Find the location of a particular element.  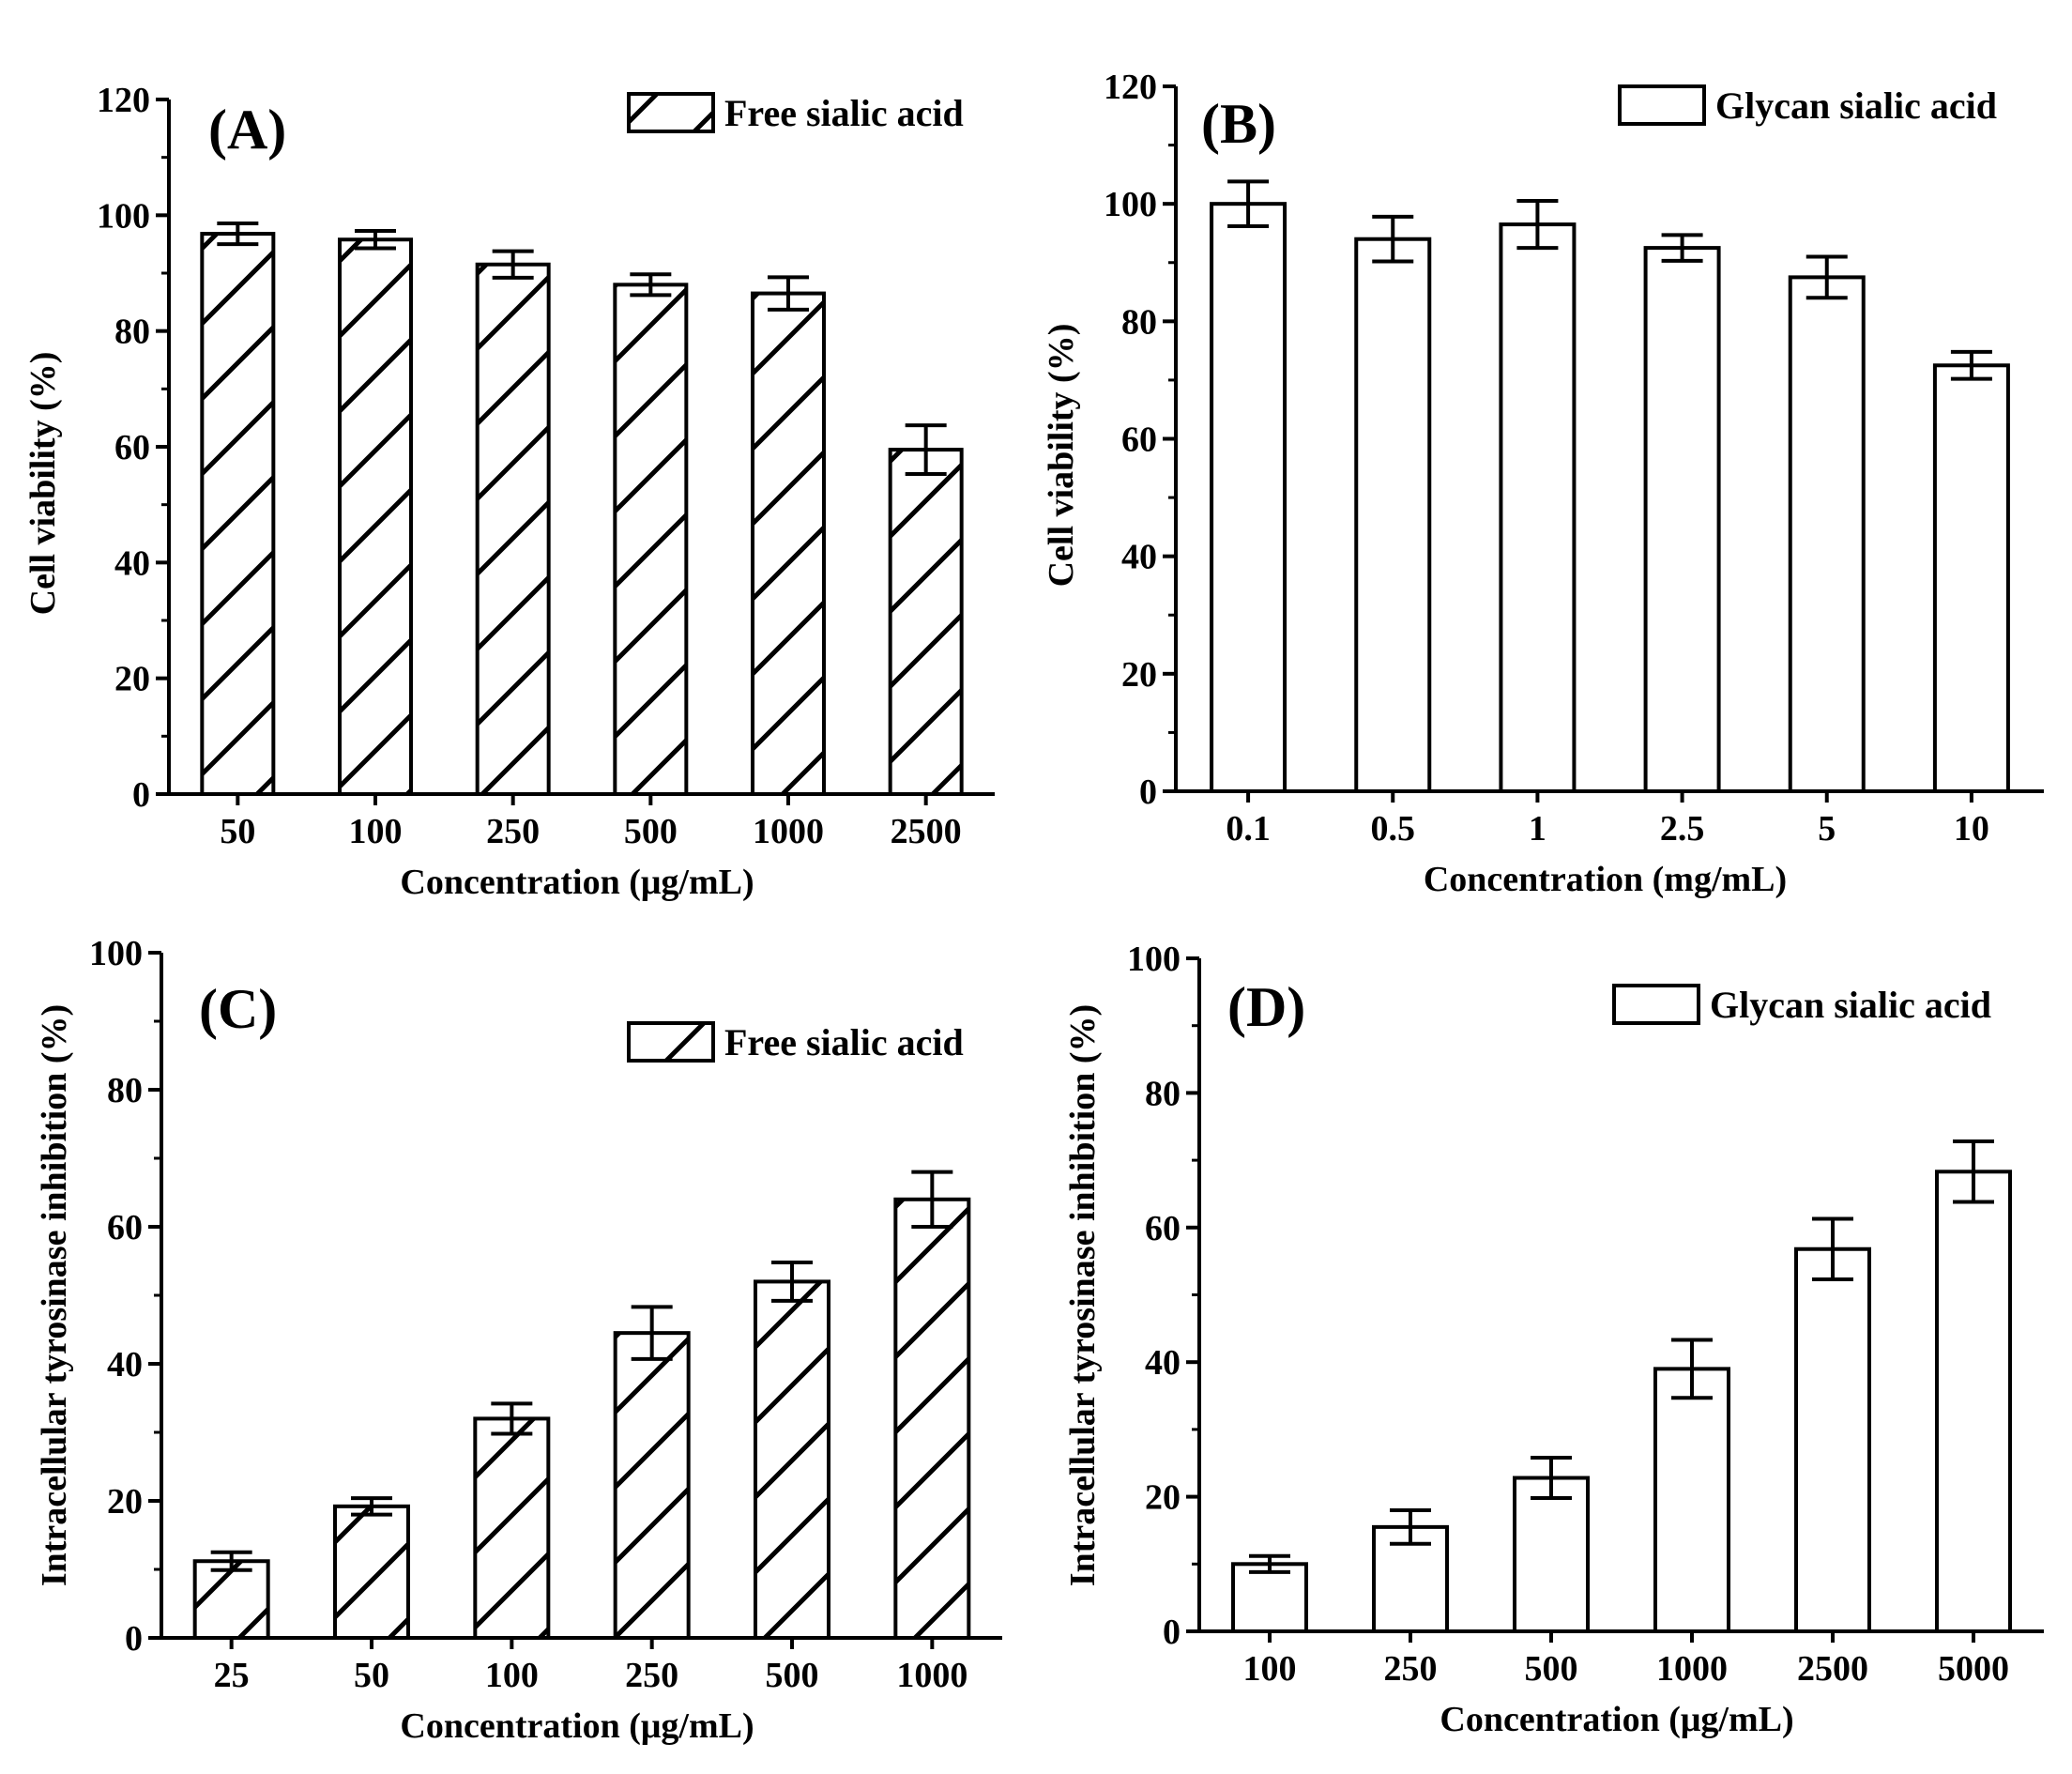

x-tick-label: 0.5 is located at coordinates (1393, 829).